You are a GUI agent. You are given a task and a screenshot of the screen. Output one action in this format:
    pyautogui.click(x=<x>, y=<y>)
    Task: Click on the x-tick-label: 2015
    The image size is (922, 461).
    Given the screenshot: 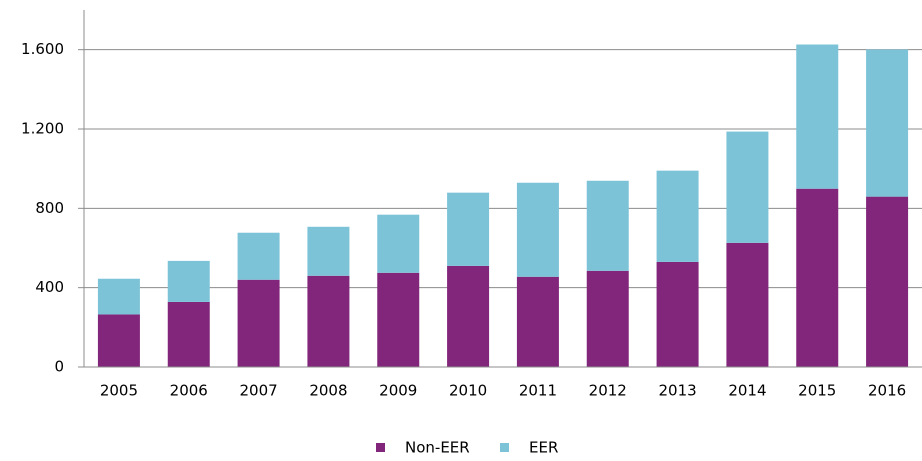 What is the action you would take?
    pyautogui.click(x=817, y=391)
    